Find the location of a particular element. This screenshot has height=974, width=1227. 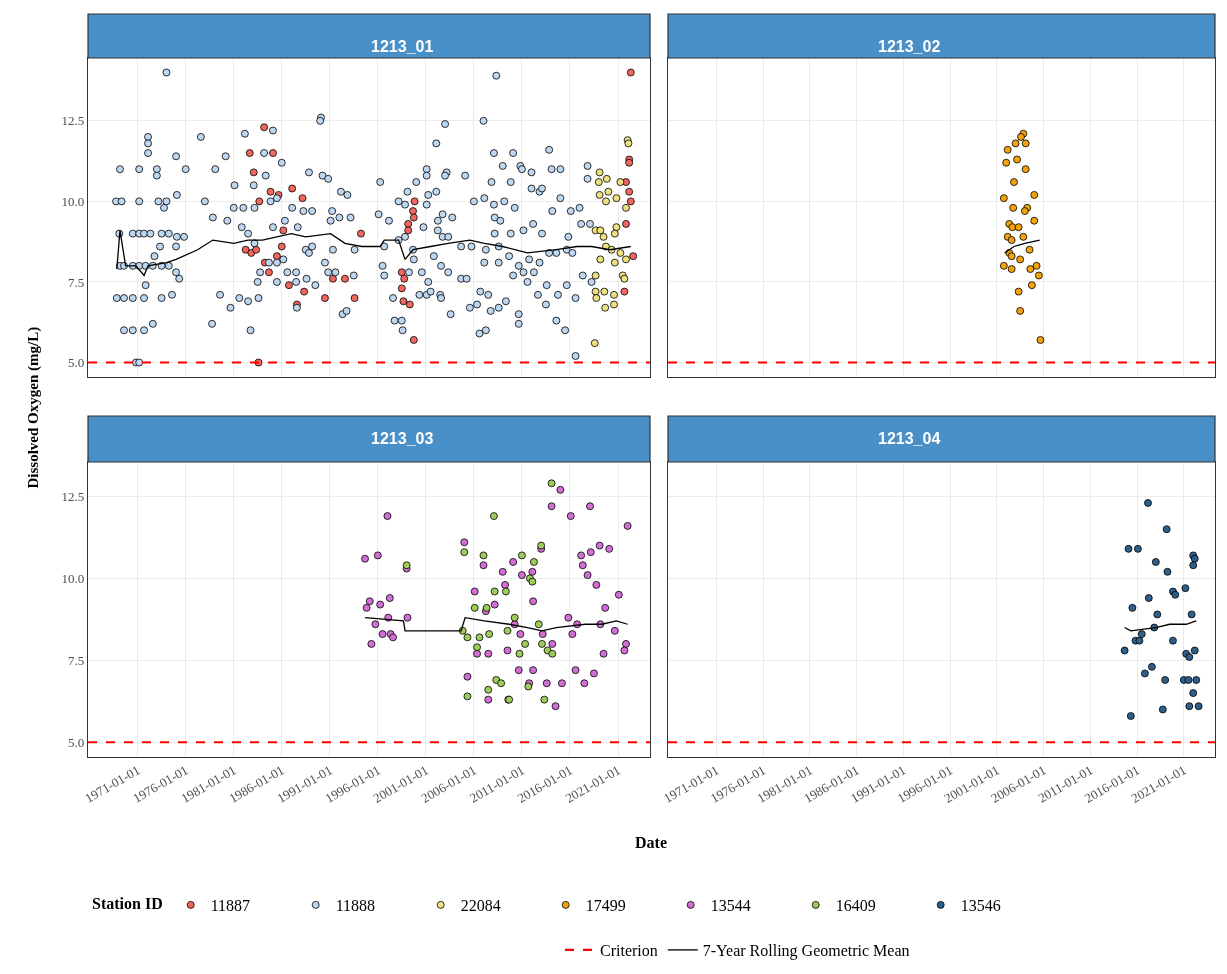

chart-title: 1213_01 is located at coordinates (402, 46).